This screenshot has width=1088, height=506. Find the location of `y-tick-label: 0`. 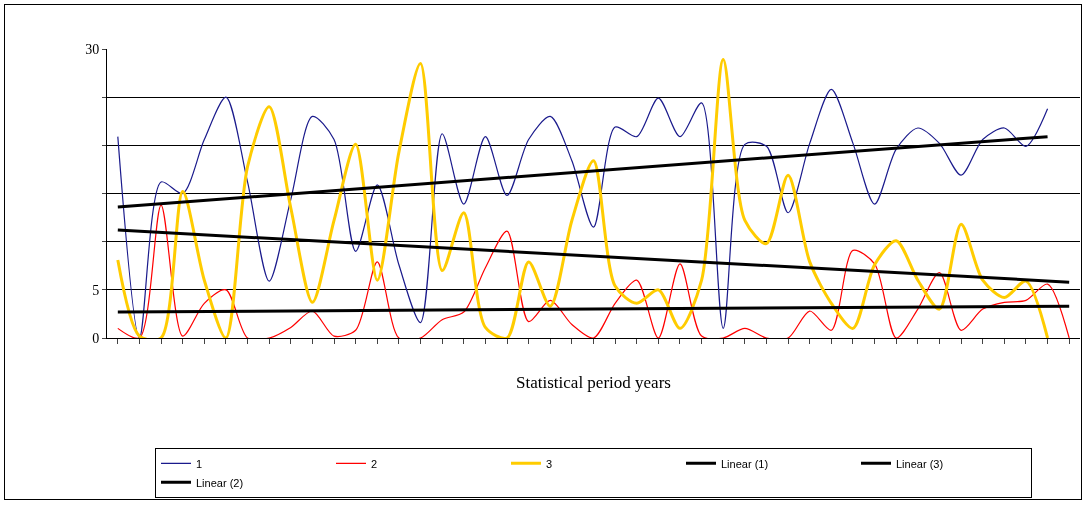

y-tick-label: 0 is located at coordinates (96, 338).